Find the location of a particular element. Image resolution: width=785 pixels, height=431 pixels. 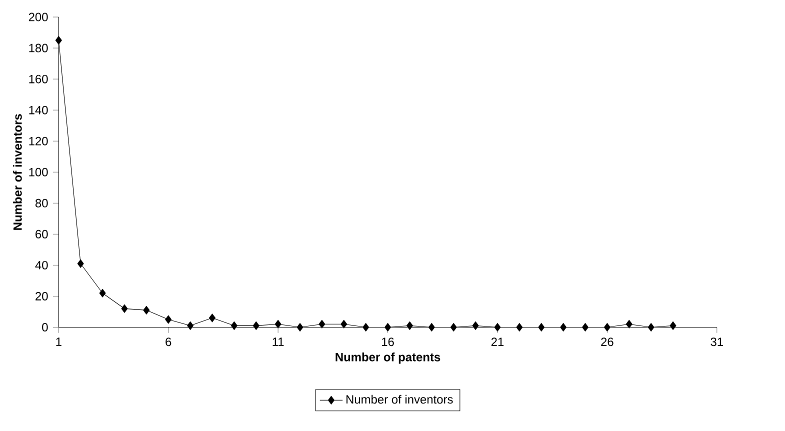

x-tick-label: 1 is located at coordinates (59, 341).